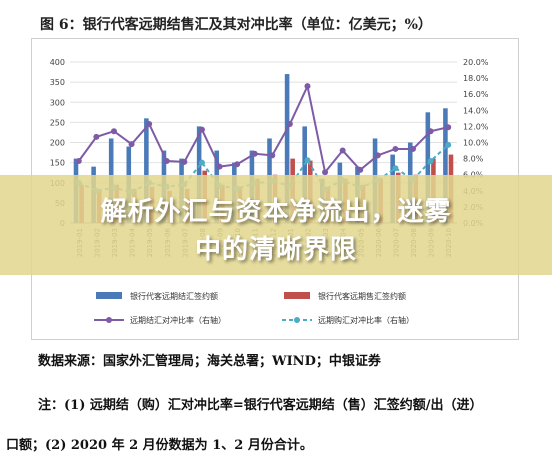  I want to click on y-right-tick-label: 20.0%, so click(476, 62).